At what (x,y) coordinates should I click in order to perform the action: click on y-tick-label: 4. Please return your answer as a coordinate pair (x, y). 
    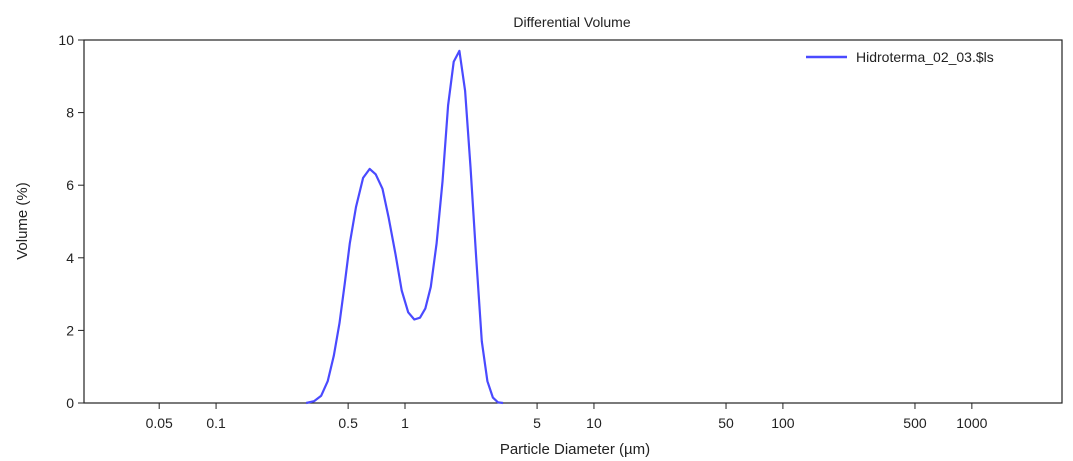
    Looking at the image, I should click on (70, 258).